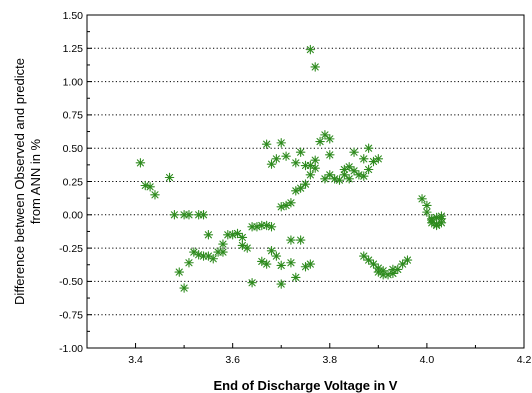  Describe the element at coordinates (71, 249) in the screenshot. I see `y-tick-label: -0.25` at that location.